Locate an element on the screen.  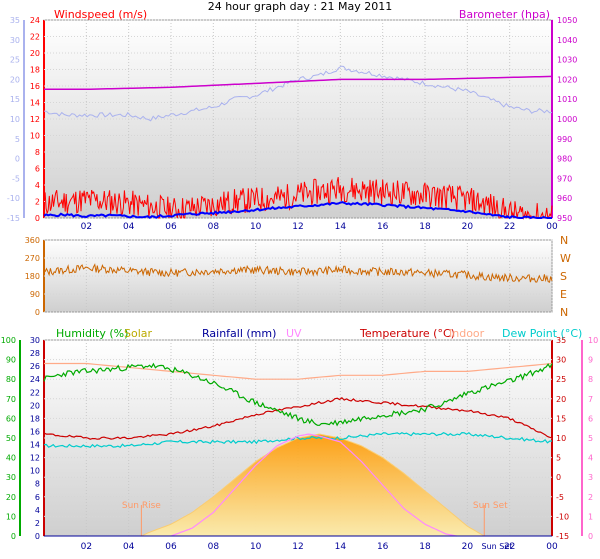
compass-label-S: S is located at coordinates (563, 276).